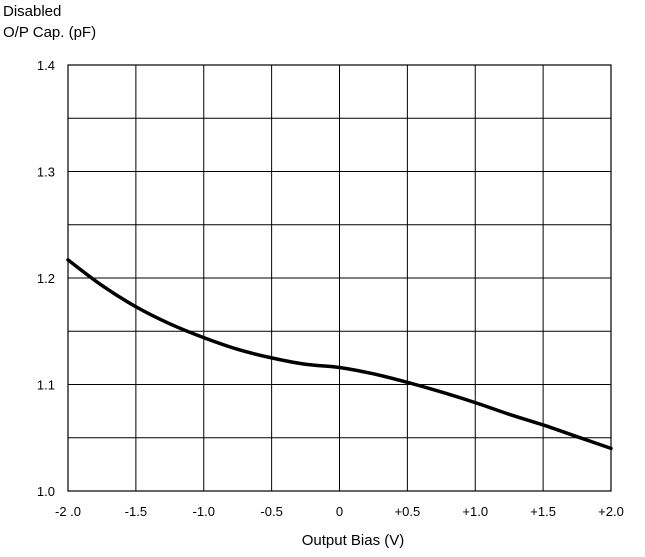 The height and width of the screenshot is (557, 645). Describe the element at coordinates (46, 65) in the screenshot. I see `y-tick-label-4: 1.4` at that location.